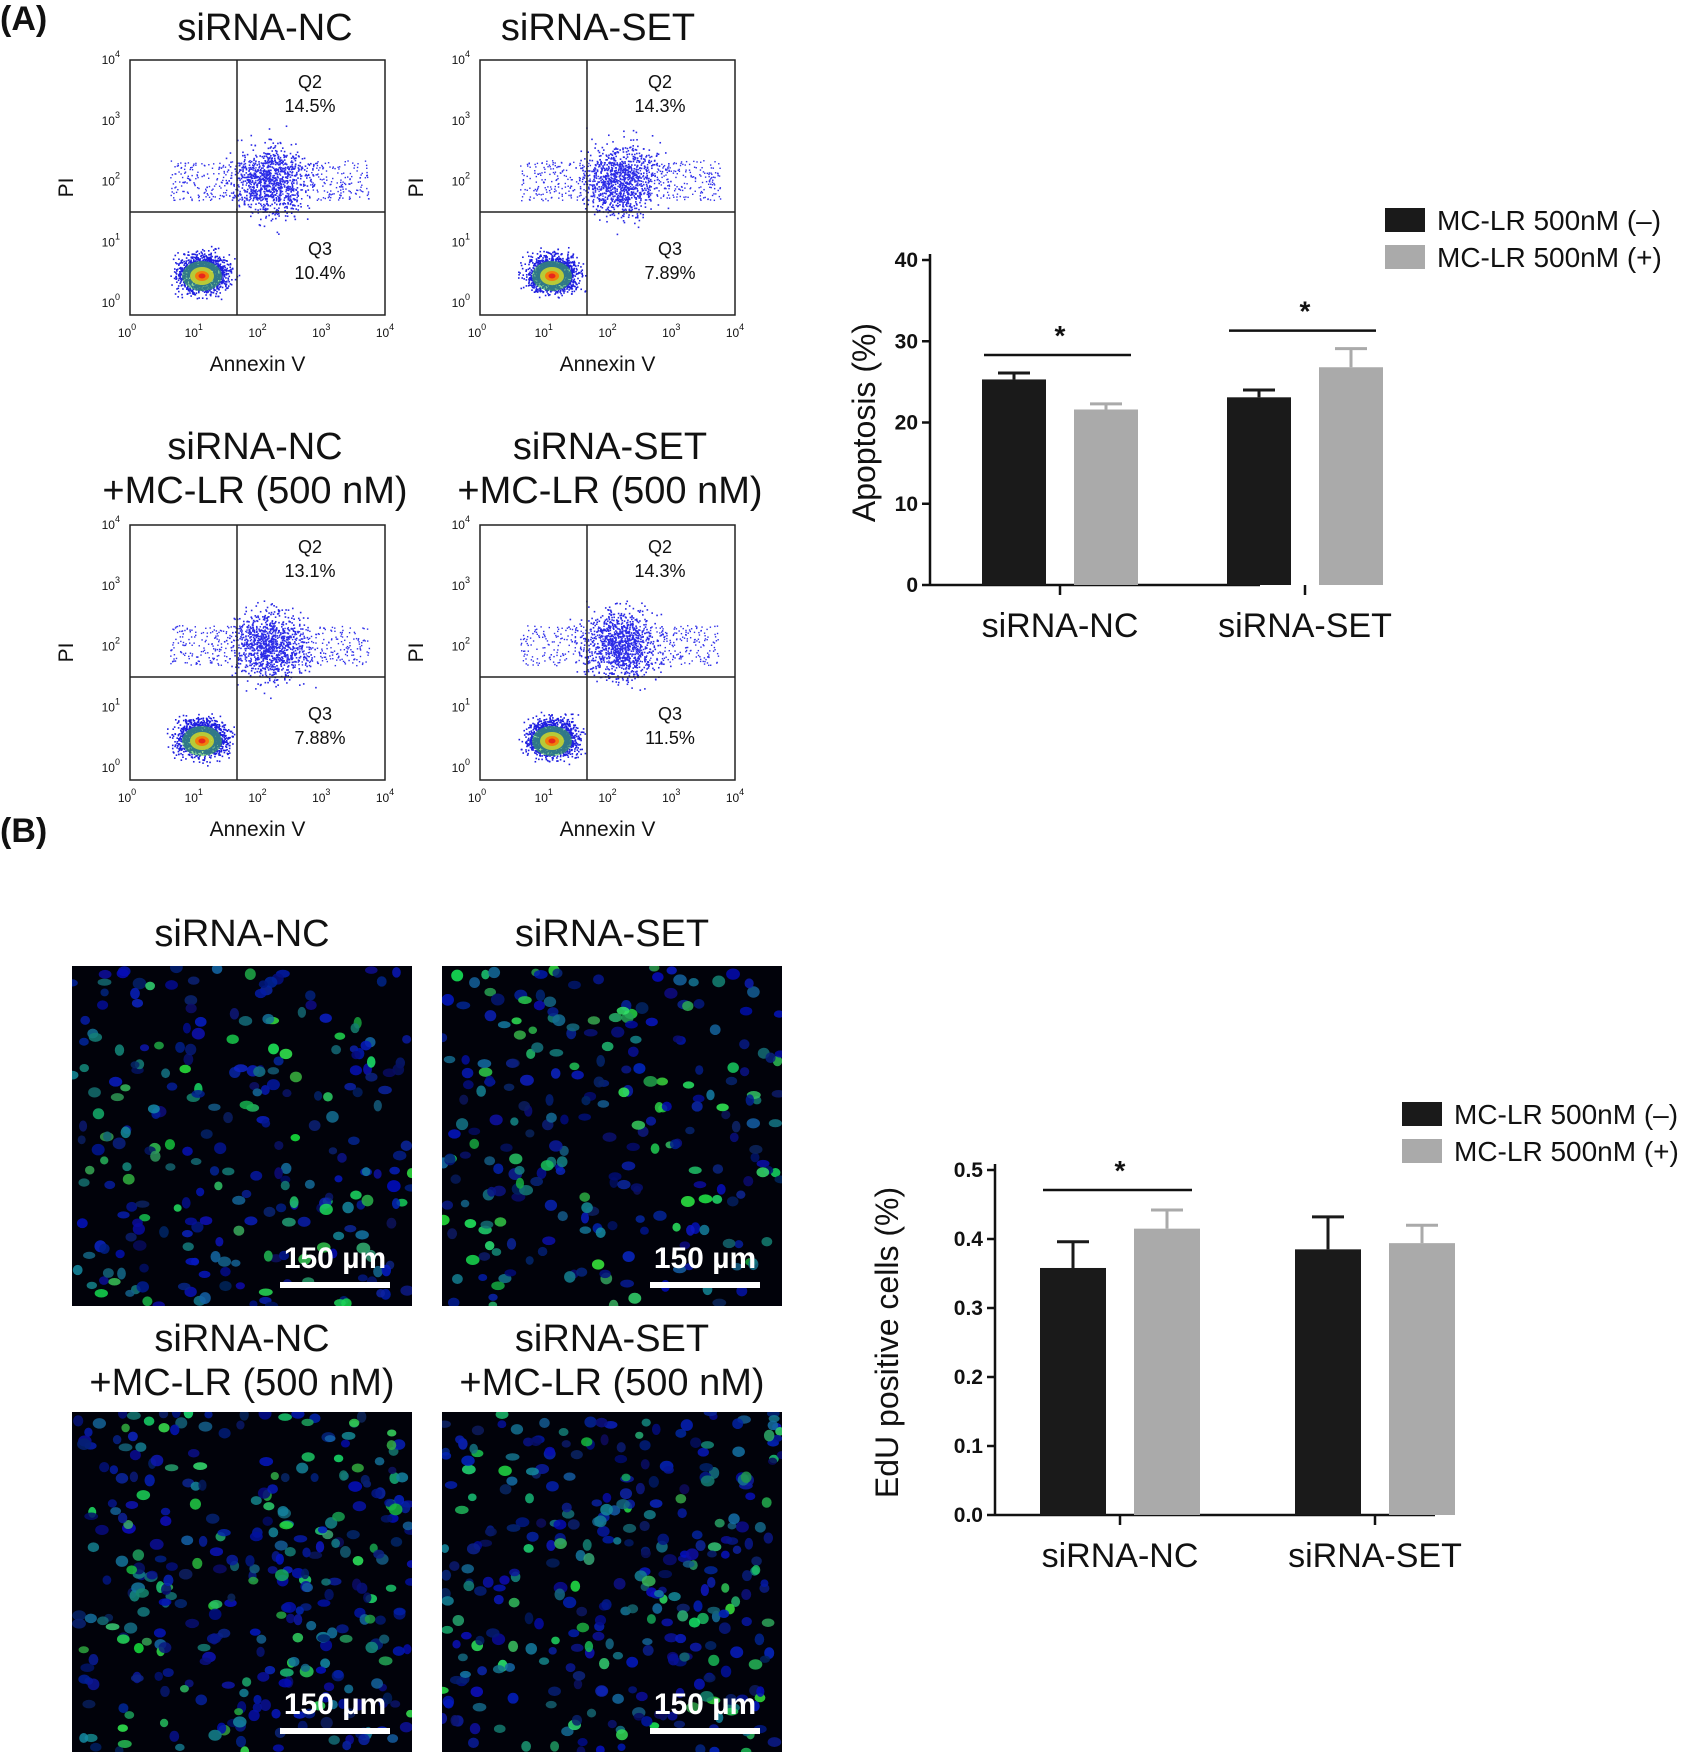 The height and width of the screenshot is (1755, 1688). Describe the element at coordinates (309, 571) in the screenshot. I see `q2-value: 13.1%` at that location.